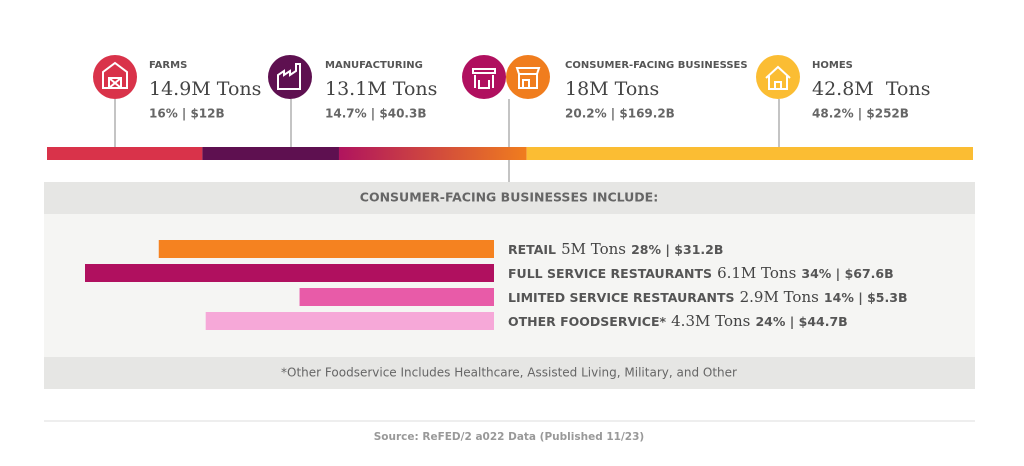  I want to click on panel-title: CONSUMER-FACING BUSINESSES INCLUDE:, so click(509, 197).